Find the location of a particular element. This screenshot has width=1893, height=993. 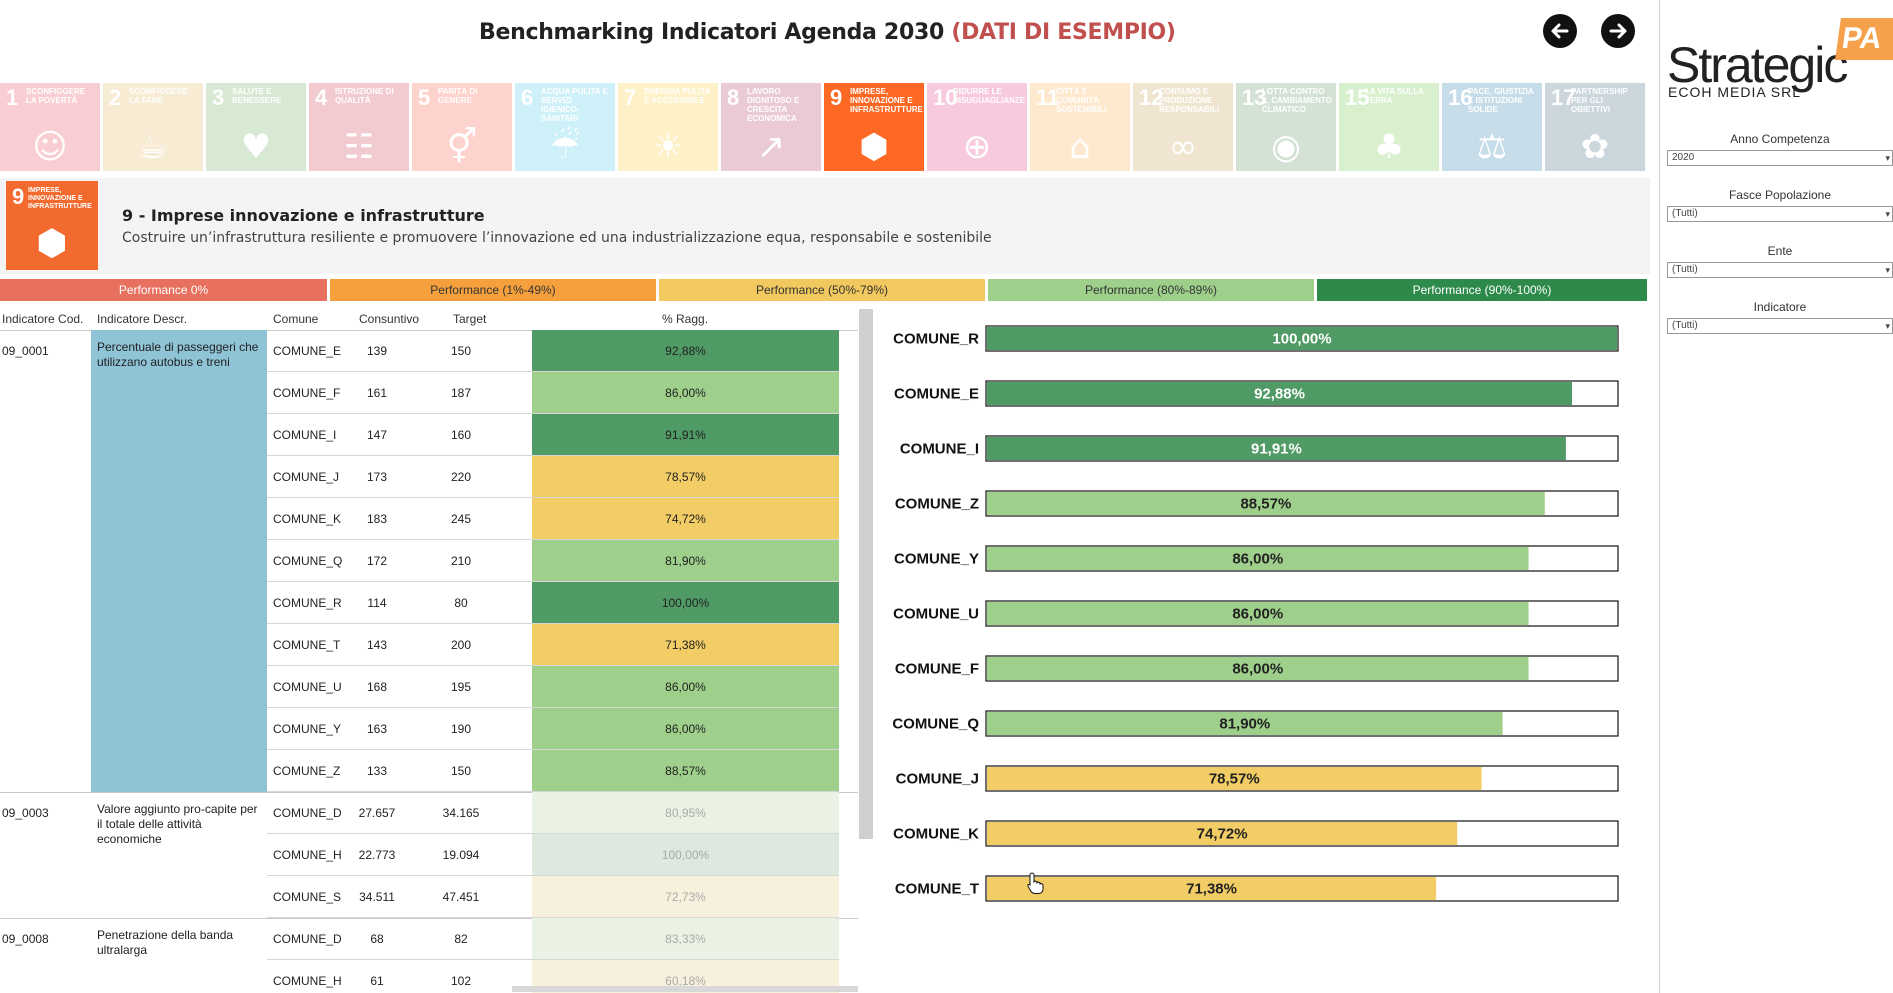

sdg-tile-17: 17 Partnership per gli obiettivi ✿ is located at coordinates (1595, 127).